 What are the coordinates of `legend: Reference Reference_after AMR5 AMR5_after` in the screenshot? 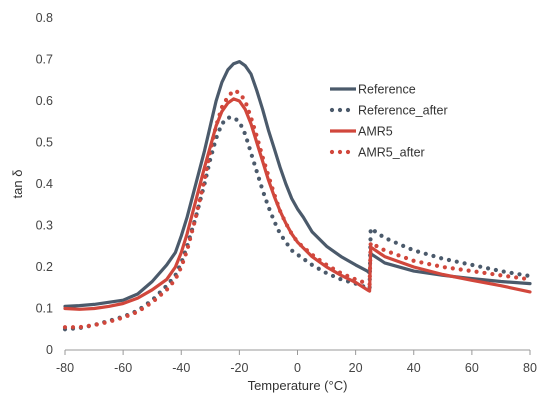 It's located at (388, 121).